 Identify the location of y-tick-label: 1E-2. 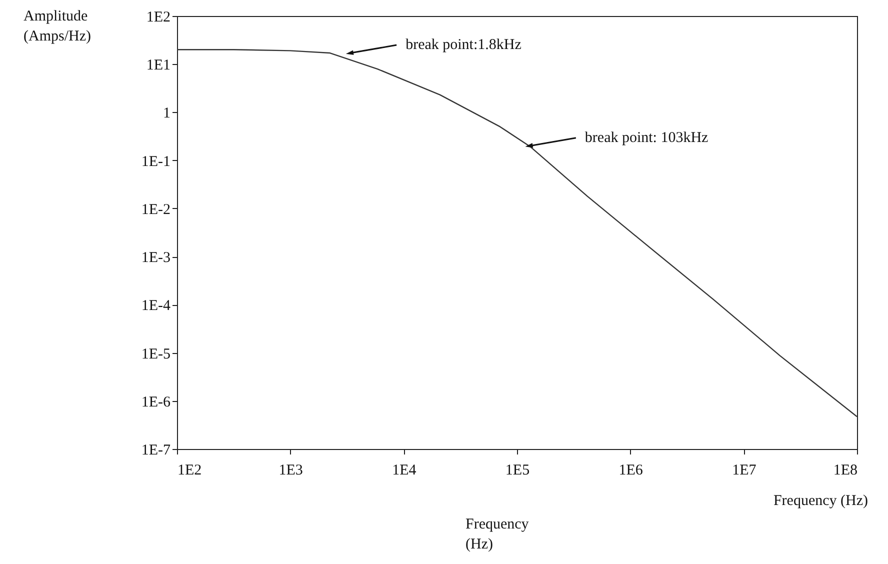
(155, 210).